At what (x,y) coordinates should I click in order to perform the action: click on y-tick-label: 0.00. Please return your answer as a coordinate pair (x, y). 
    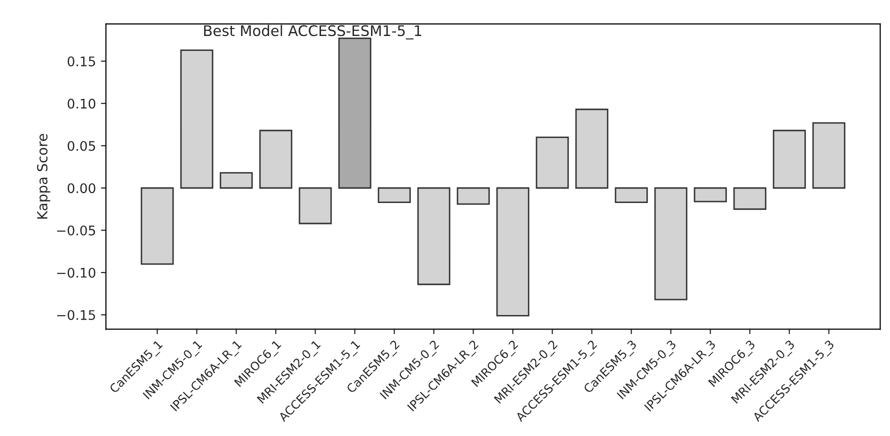
    Looking at the image, I should click on (82, 188).